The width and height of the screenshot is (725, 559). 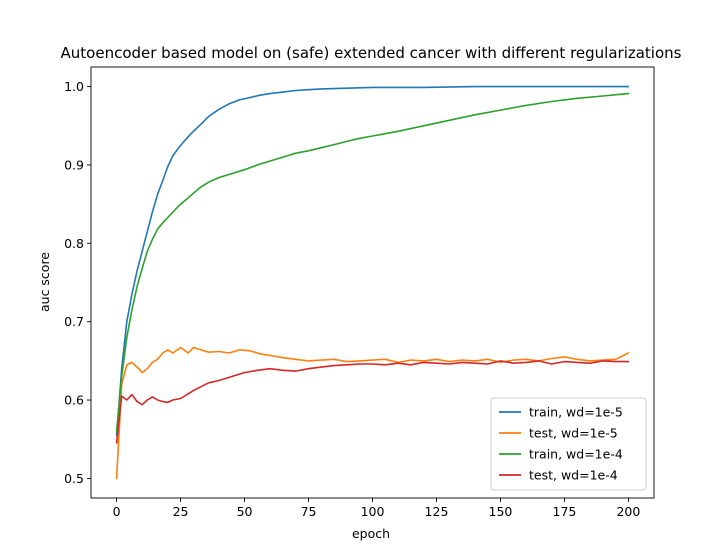 I want to click on y-tick-label: 0.9, so click(x=74, y=164).